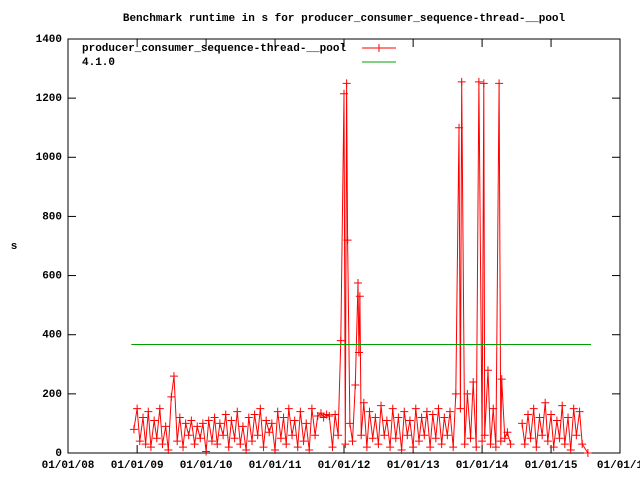 The height and width of the screenshot is (480, 640). I want to click on legend-label: 4.1.0, so click(98, 63).